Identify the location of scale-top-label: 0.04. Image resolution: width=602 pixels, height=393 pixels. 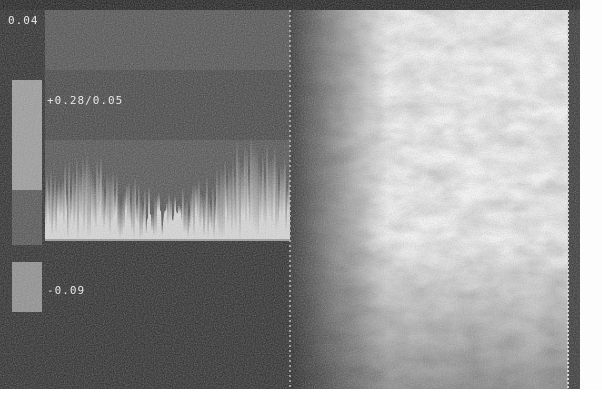
(23, 20).